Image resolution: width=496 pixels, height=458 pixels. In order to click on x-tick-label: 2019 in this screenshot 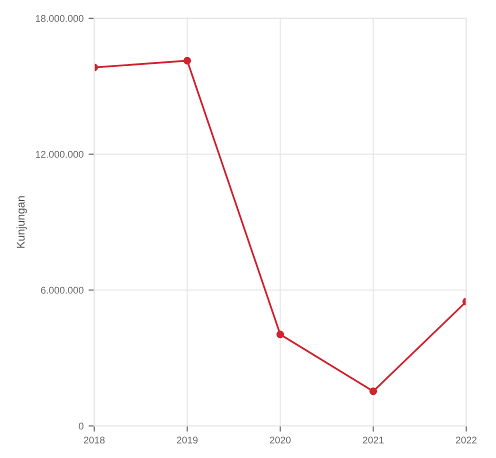, I will do `click(187, 440)`.